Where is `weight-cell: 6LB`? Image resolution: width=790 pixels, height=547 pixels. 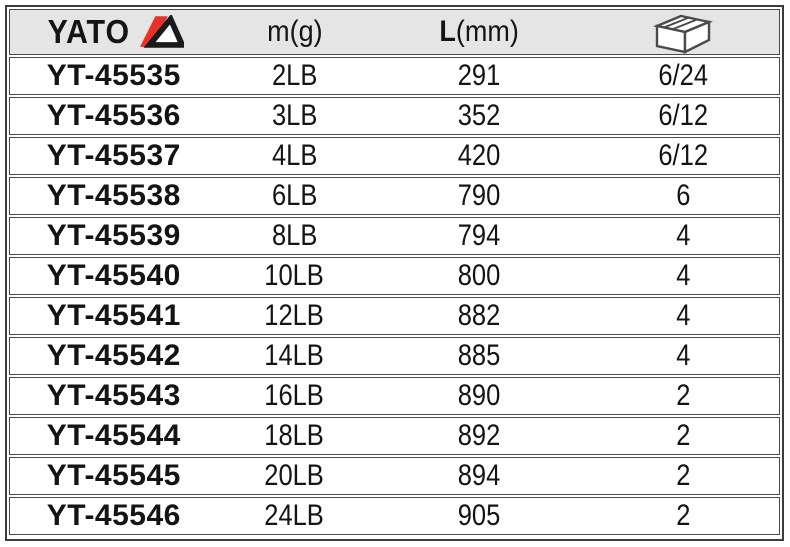 weight-cell: 6LB is located at coordinates (295, 196).